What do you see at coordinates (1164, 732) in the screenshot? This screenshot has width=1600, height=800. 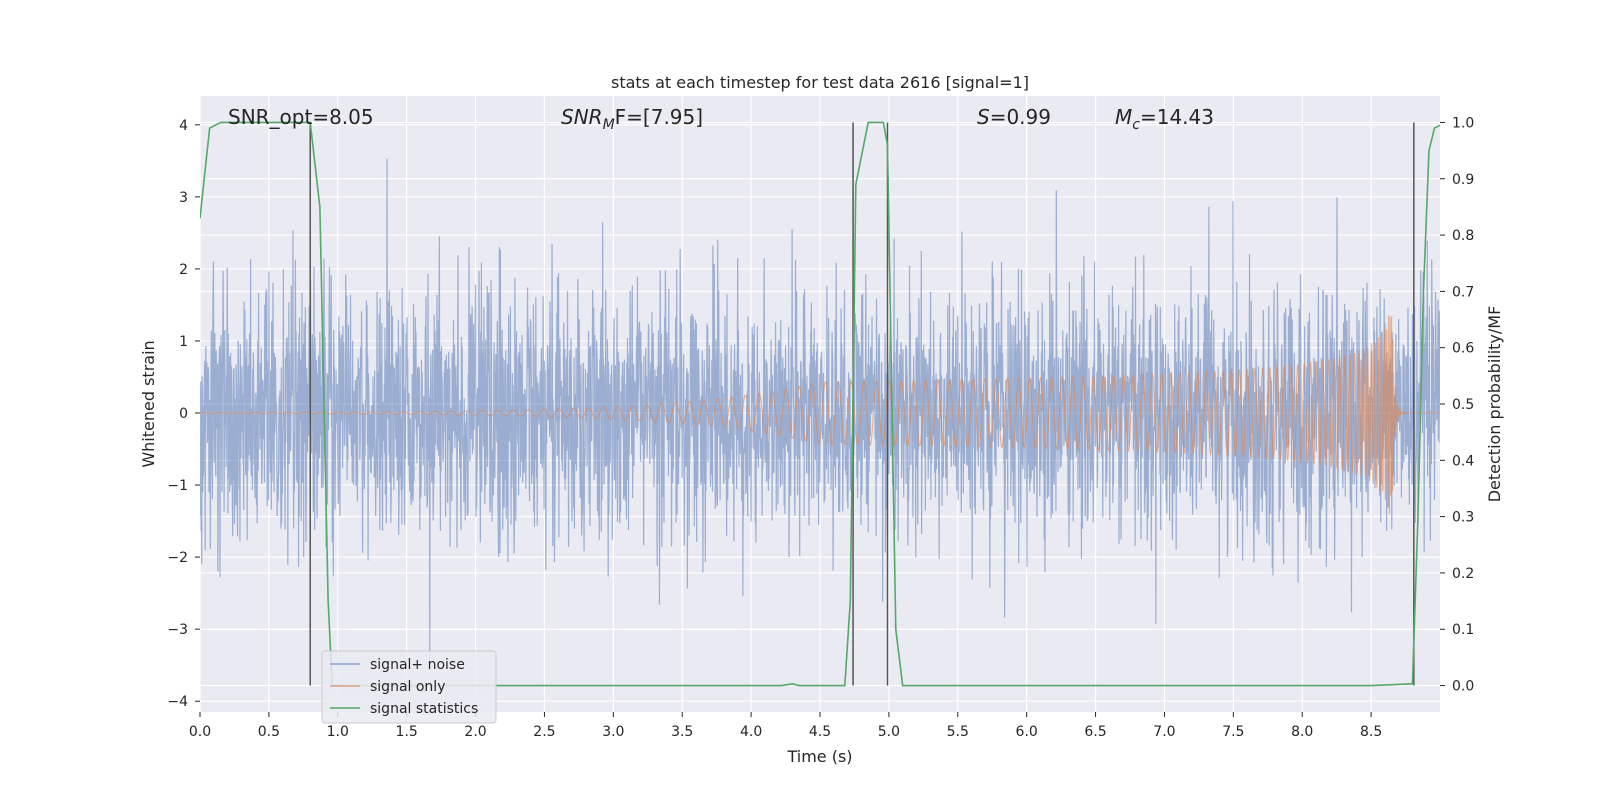 I see `x-tick-label-14: 7.0` at bounding box center [1164, 732].